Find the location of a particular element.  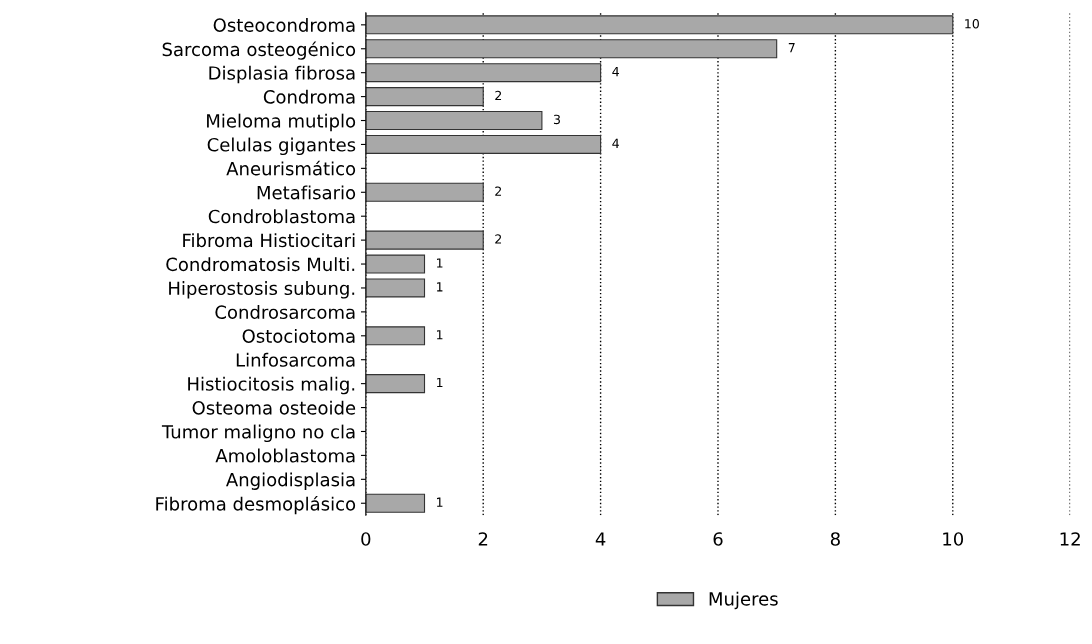

y-tick-label: Condroblastoma is located at coordinates (281, 216).